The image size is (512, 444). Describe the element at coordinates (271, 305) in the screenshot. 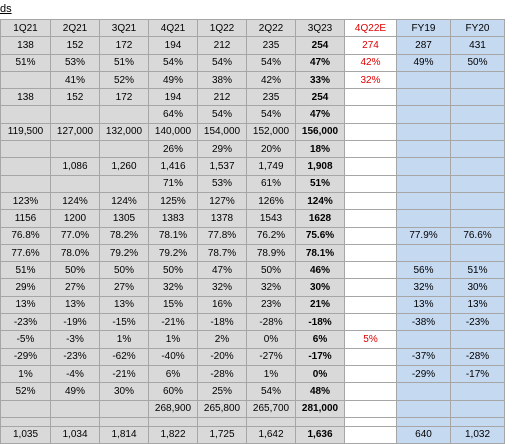

I see `table-cell: 23%` at that location.